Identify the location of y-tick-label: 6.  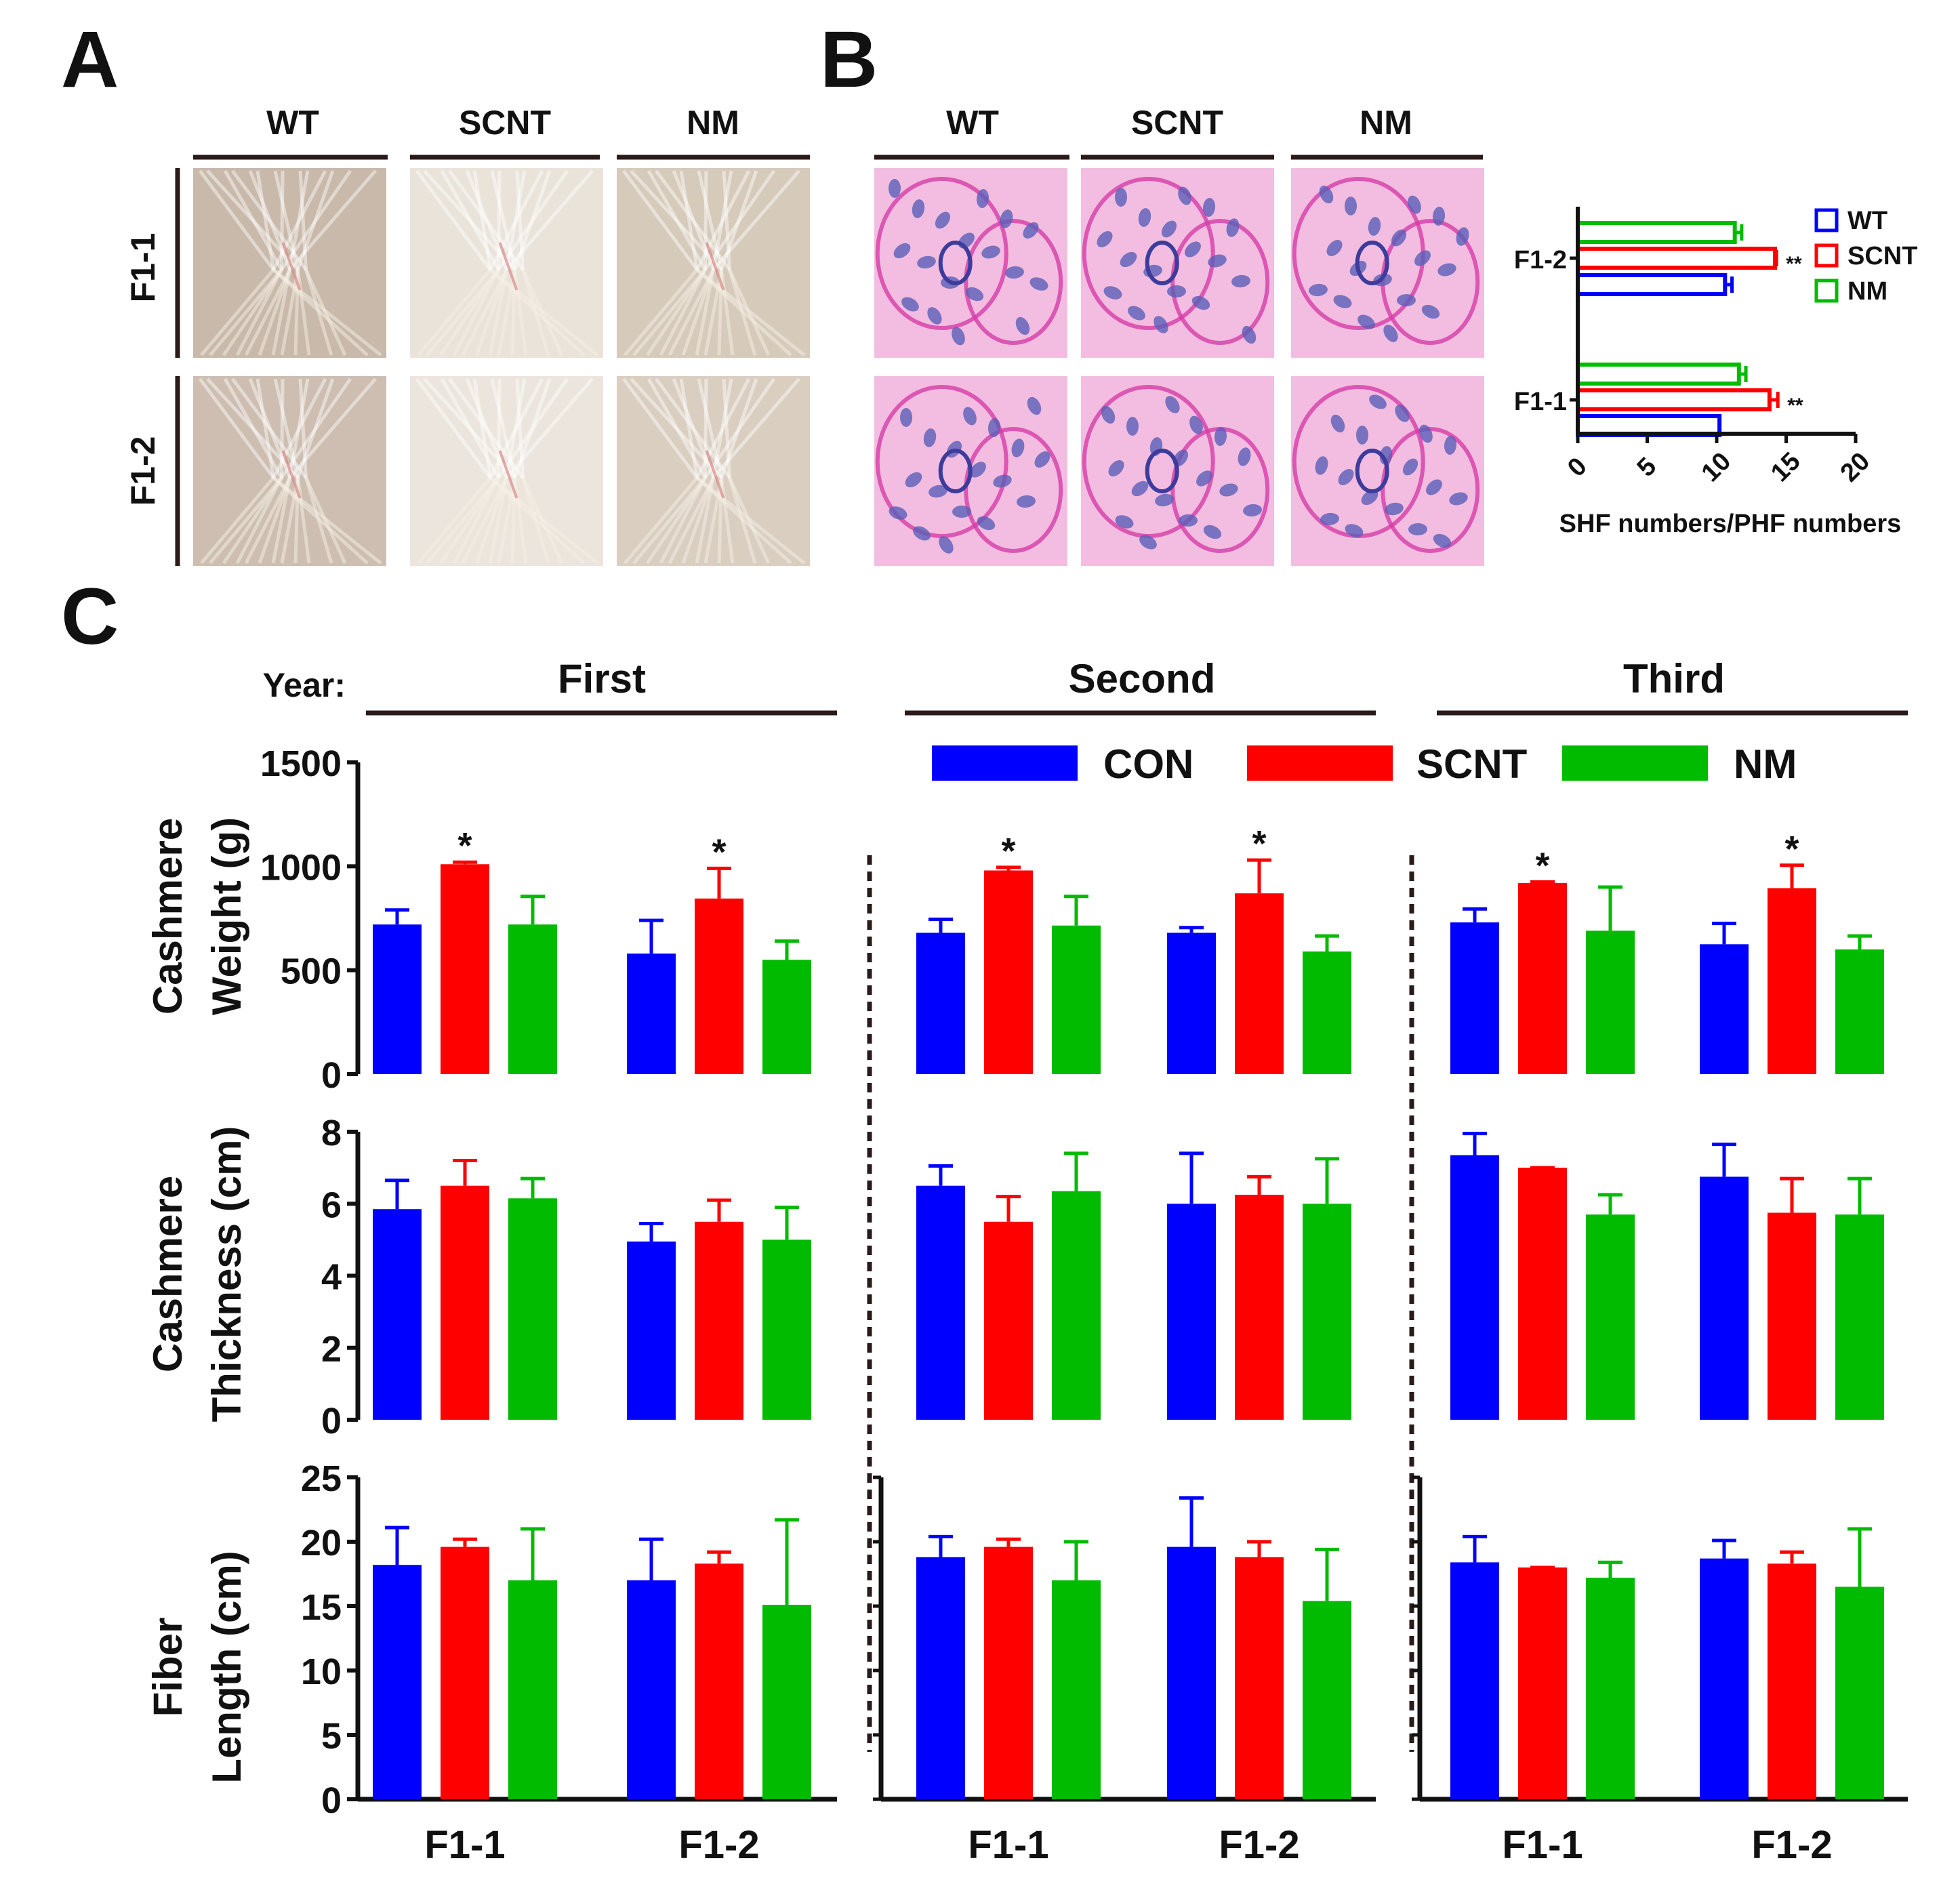
(331, 1205).